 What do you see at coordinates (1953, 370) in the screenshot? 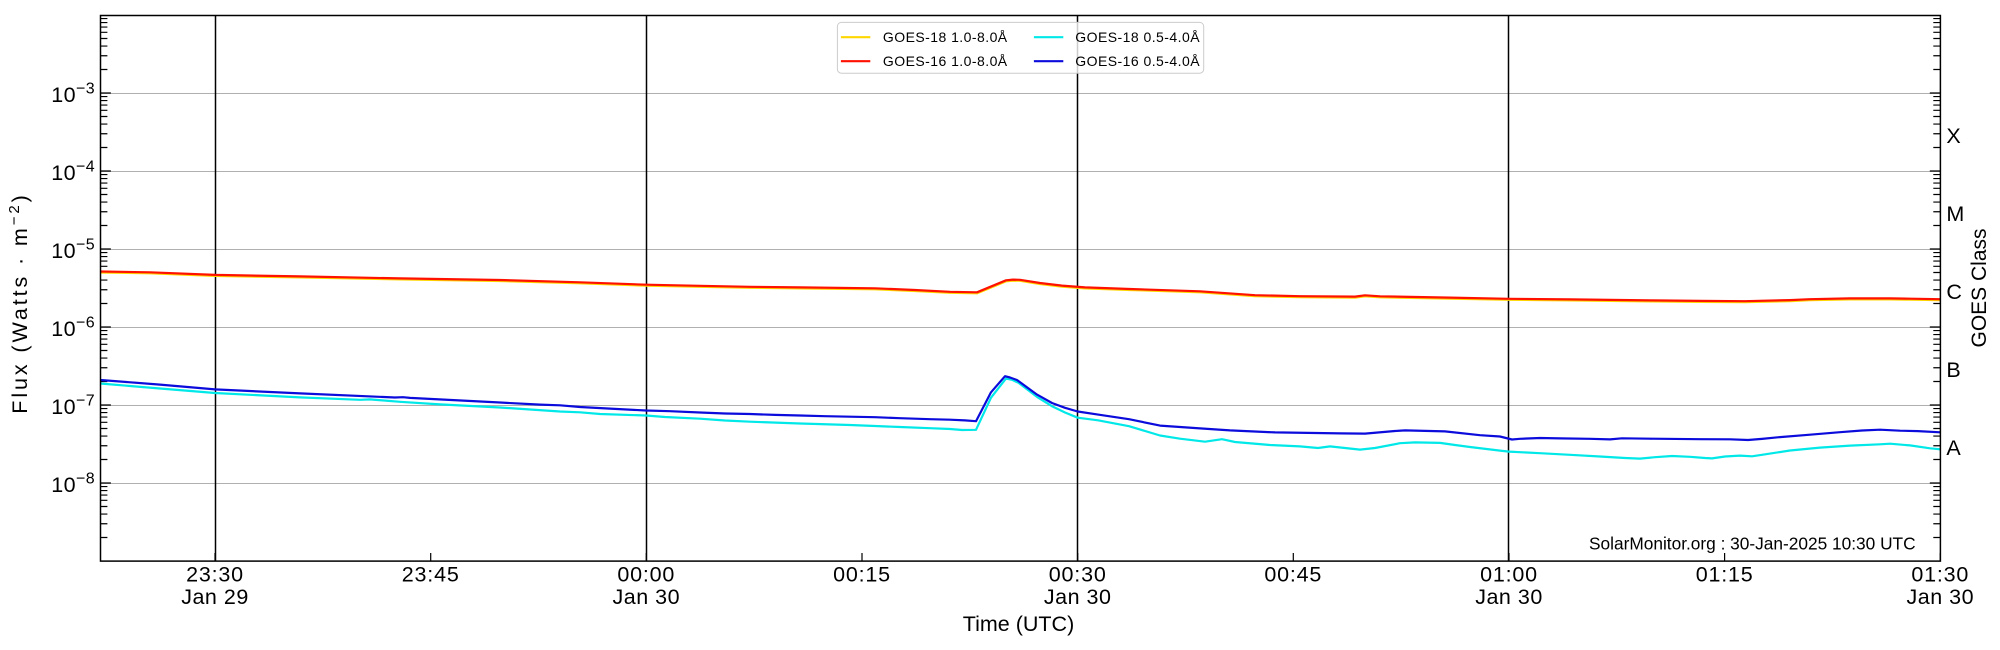
I see `svg-text: B` at bounding box center [1953, 370].